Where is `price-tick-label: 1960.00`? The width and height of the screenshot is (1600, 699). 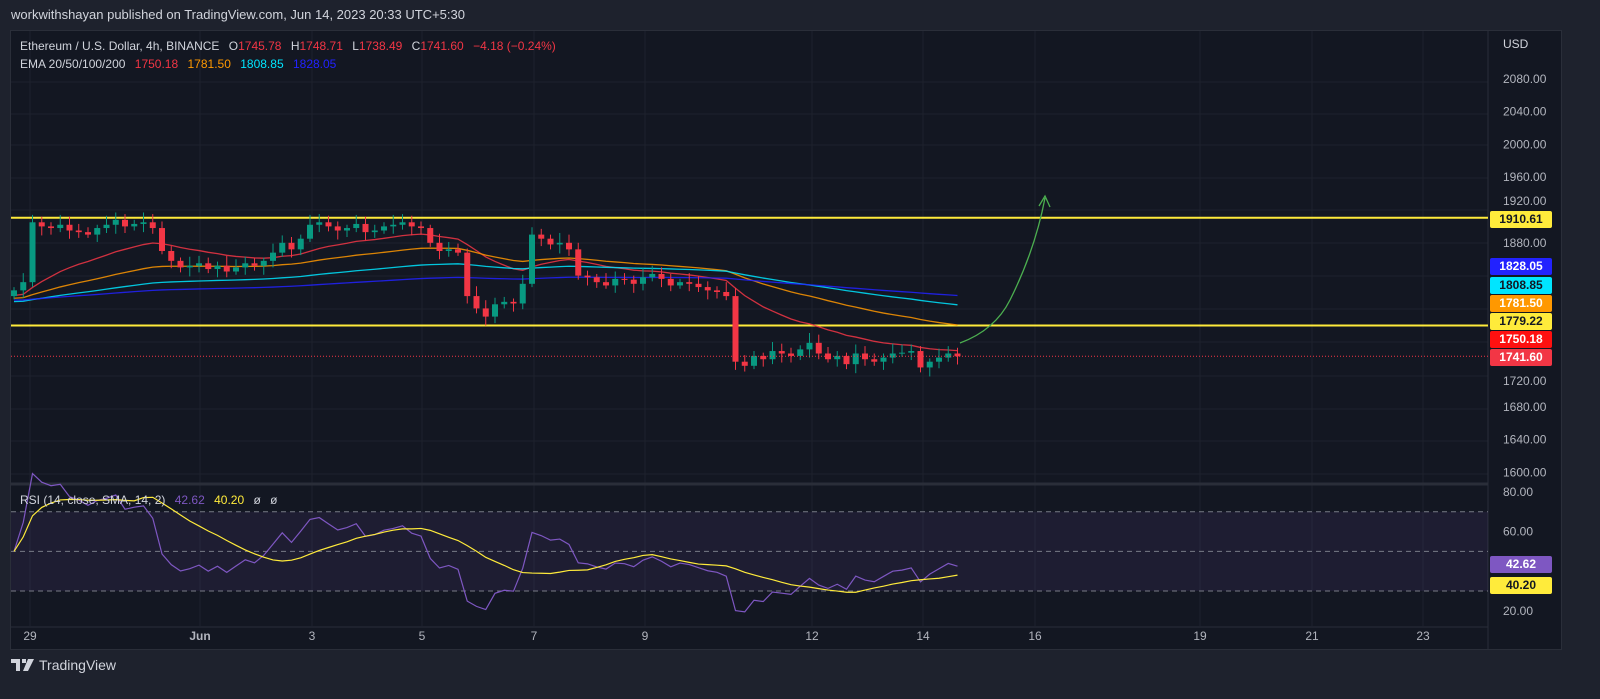 price-tick-label: 1960.00 is located at coordinates (1525, 177).